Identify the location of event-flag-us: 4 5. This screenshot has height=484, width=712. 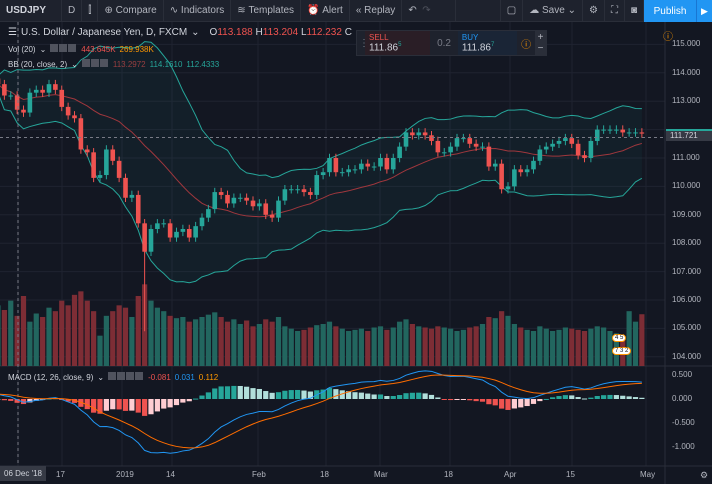
(619, 338).